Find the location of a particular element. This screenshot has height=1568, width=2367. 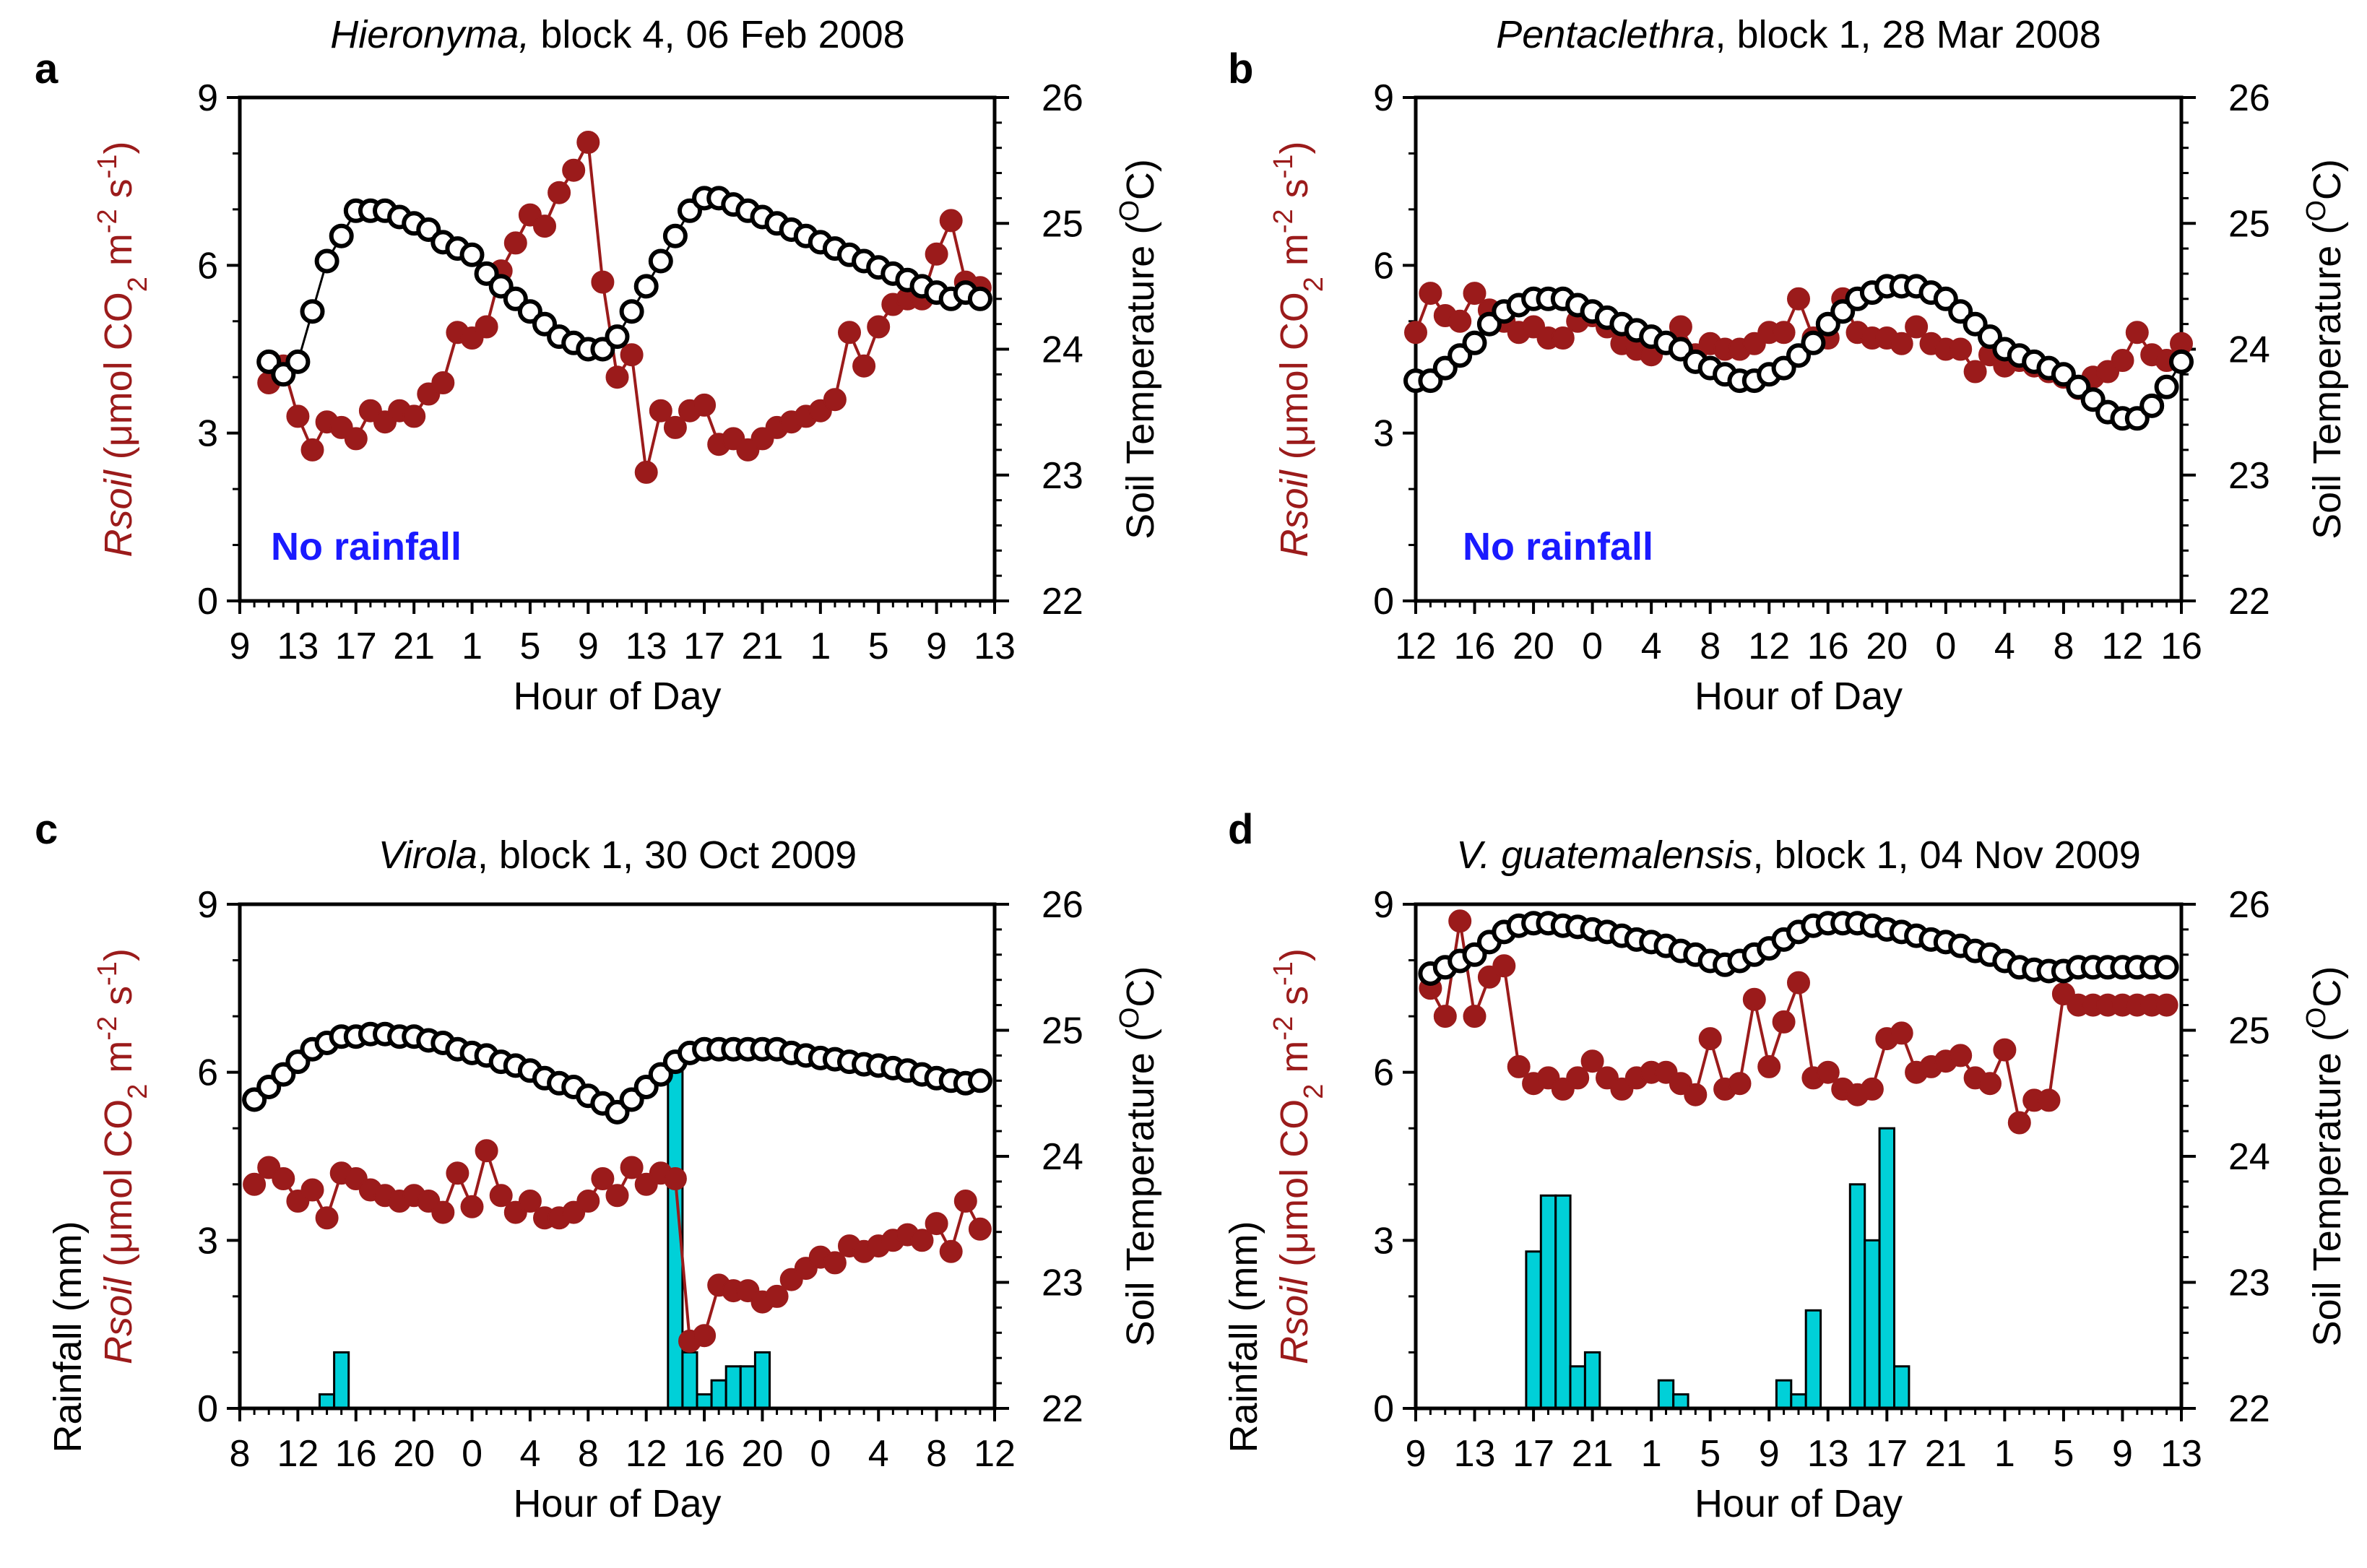

x-tick-label: 21 is located at coordinates (763, 646).